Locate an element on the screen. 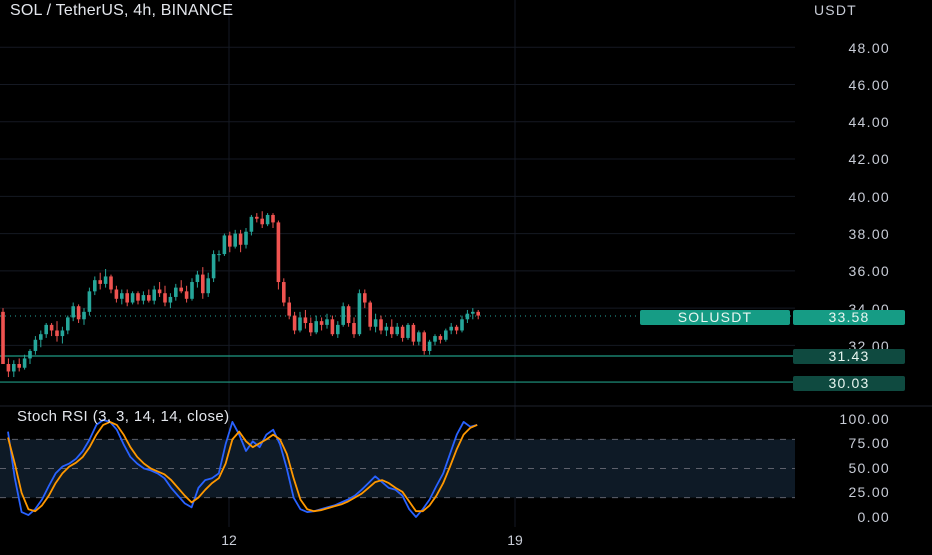 Image resolution: width=932 pixels, height=555 pixels. level-price-tag: 31.43 is located at coordinates (849, 356).